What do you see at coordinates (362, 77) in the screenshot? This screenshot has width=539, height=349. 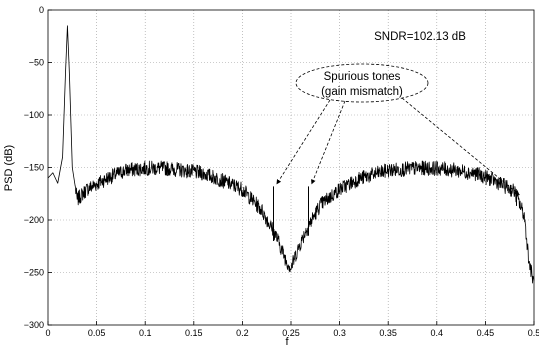 I see `spur-callout-line1: Spurious tones` at bounding box center [362, 77].